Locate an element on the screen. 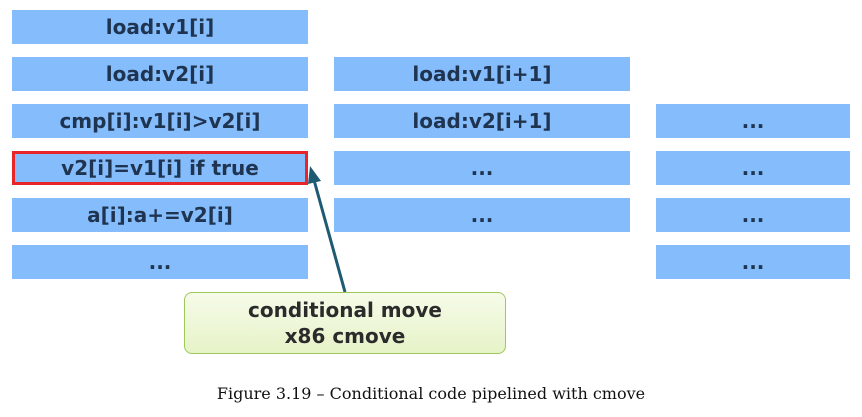  instr-load-v2: load:v2[i] is located at coordinates (160, 74).